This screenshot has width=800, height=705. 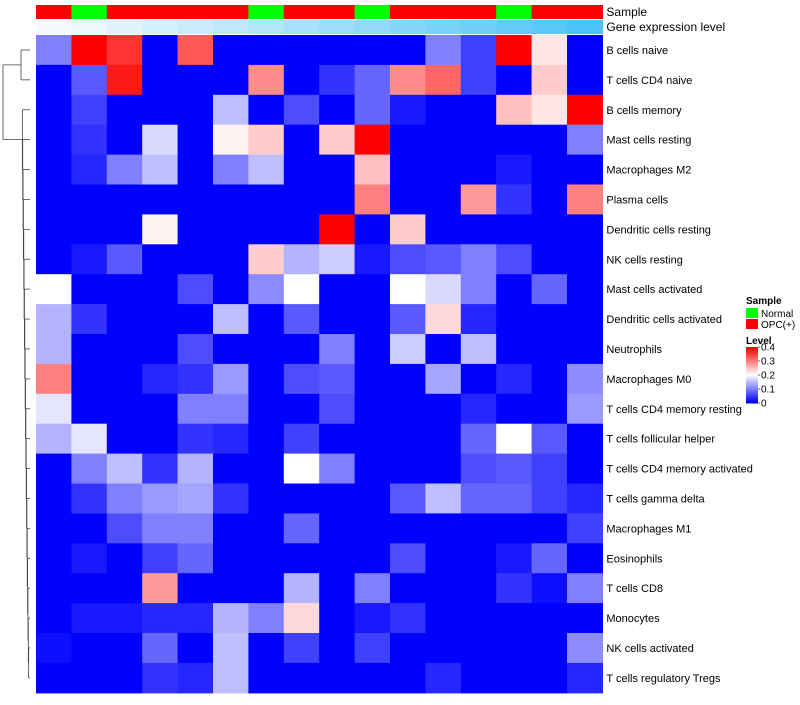 What do you see at coordinates (648, 171) in the screenshot?
I see `row-label: Macrophages M2` at bounding box center [648, 171].